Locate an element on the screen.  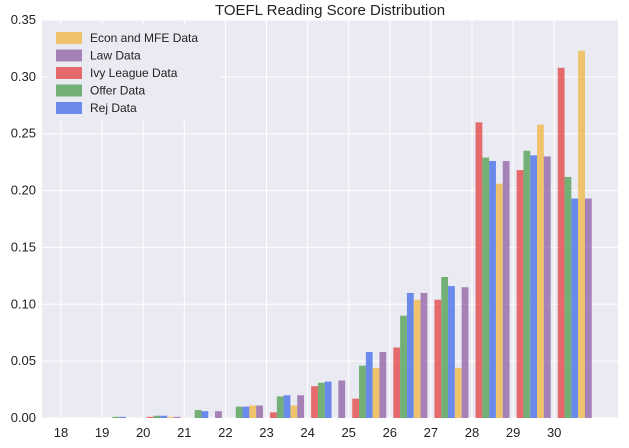
x-tick-label: 19 is located at coordinates (102, 432).